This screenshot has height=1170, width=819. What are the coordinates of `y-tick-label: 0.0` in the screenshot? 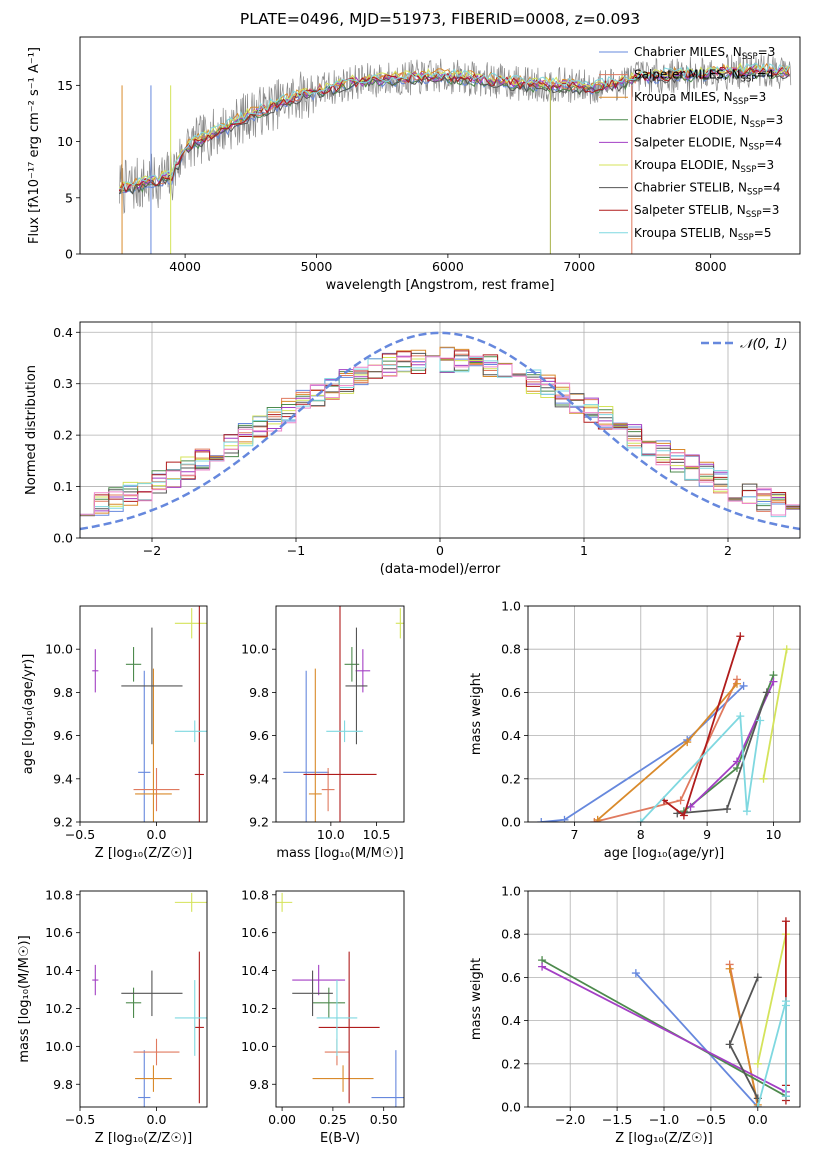 It's located at (511, 1107).